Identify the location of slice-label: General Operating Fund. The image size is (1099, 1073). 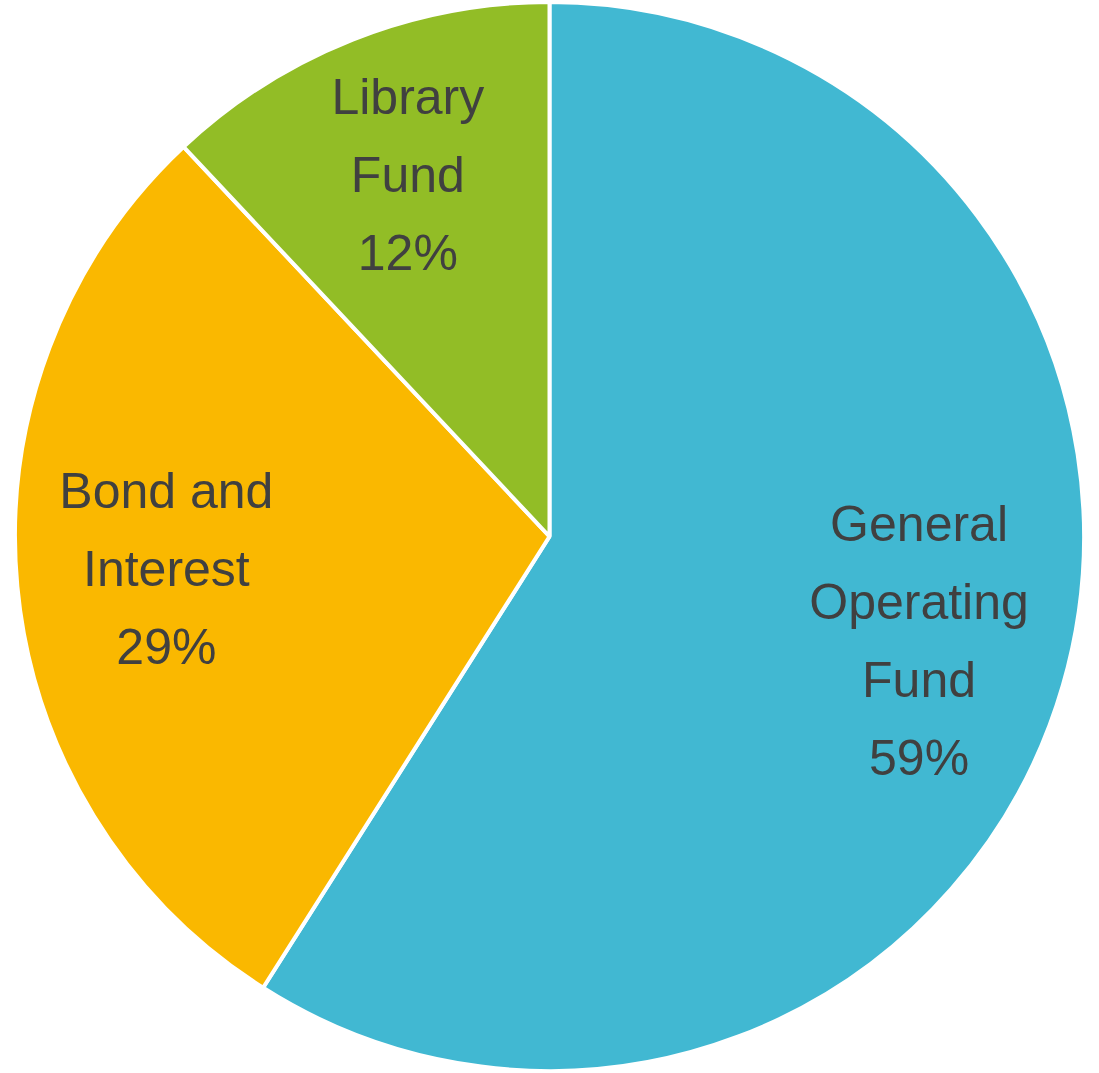
(919, 601).